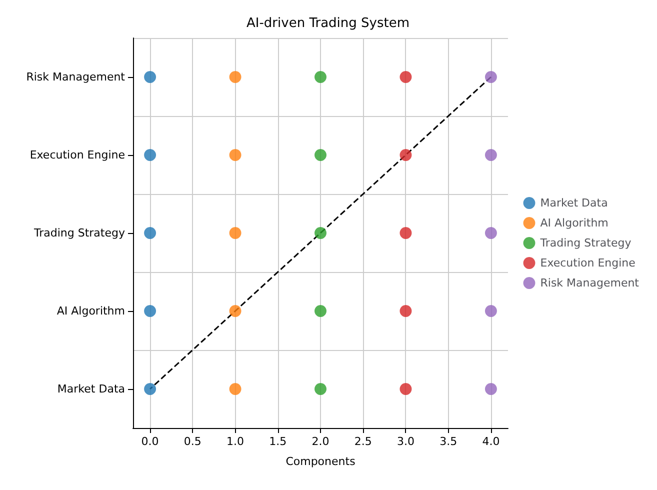  Describe the element at coordinates (235, 441) in the screenshot. I see `x-tick-label: 1.0` at that location.